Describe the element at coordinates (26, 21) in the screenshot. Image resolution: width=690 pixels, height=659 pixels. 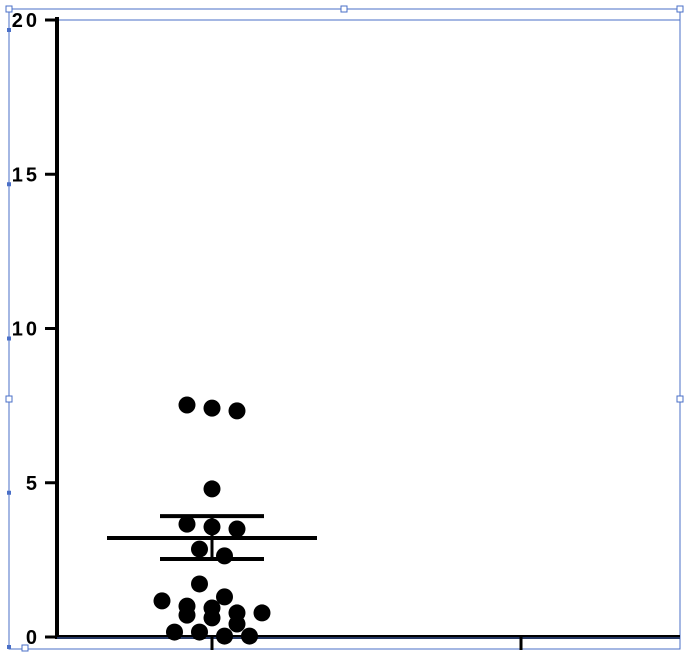
I see `y-tick-label: 20` at that location.